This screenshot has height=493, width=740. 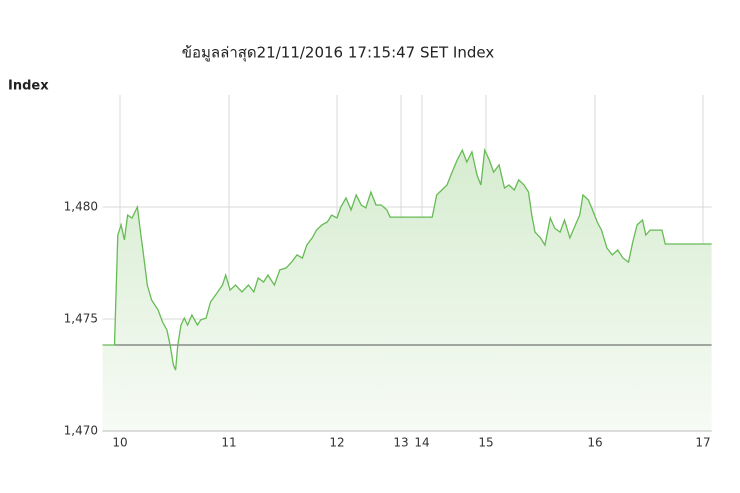 I want to click on y-tick-label: 1,470, so click(x=81, y=431).